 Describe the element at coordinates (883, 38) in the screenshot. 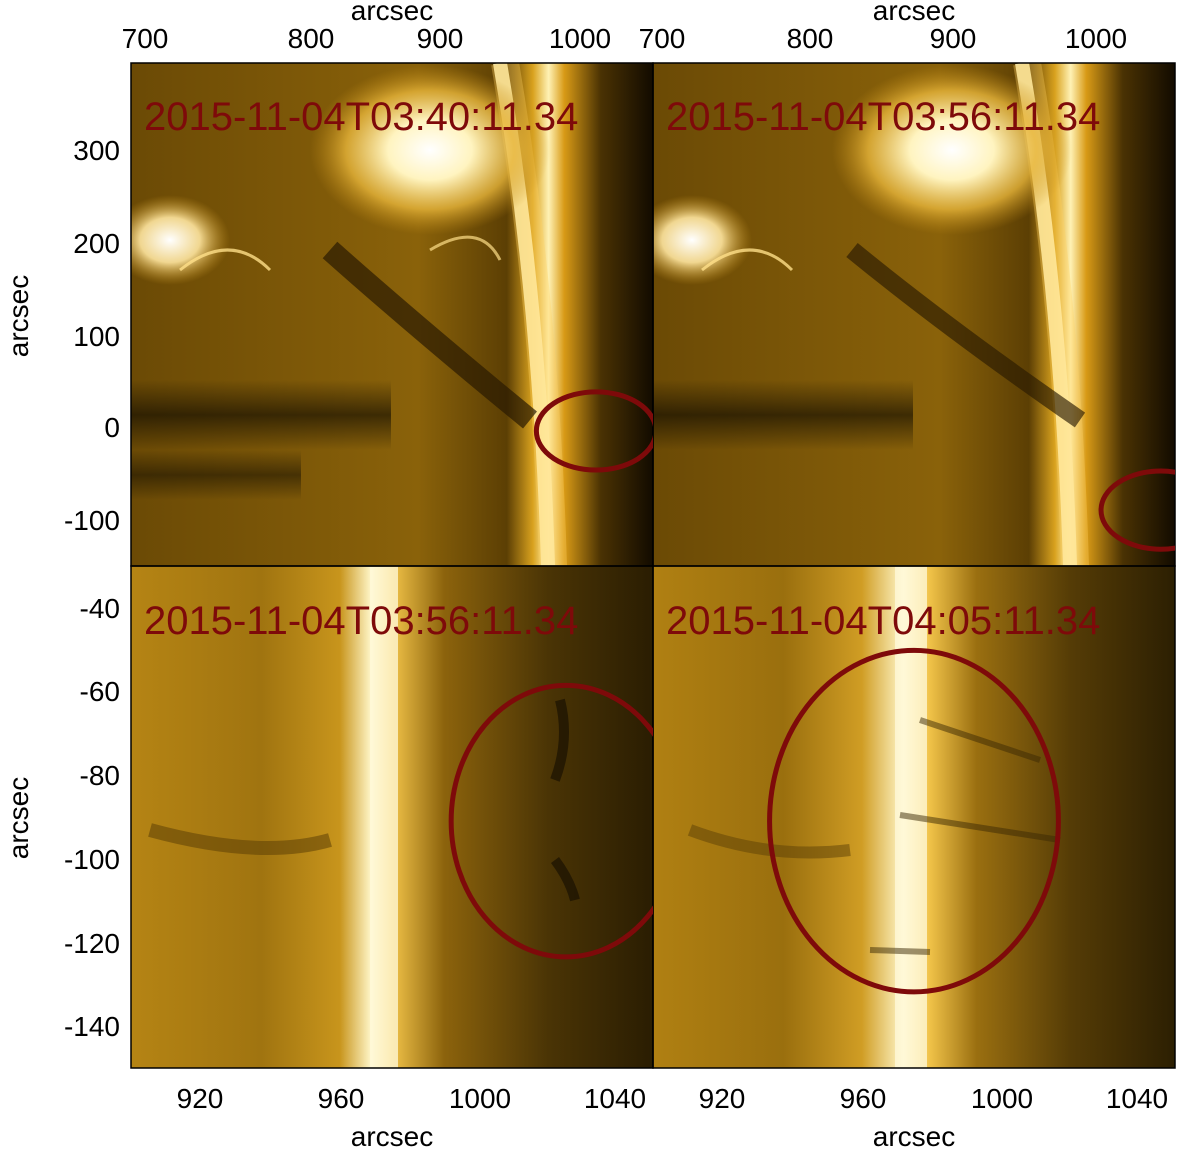

I see `top-axis-ticks-right: 700 800 900 1000` at that location.